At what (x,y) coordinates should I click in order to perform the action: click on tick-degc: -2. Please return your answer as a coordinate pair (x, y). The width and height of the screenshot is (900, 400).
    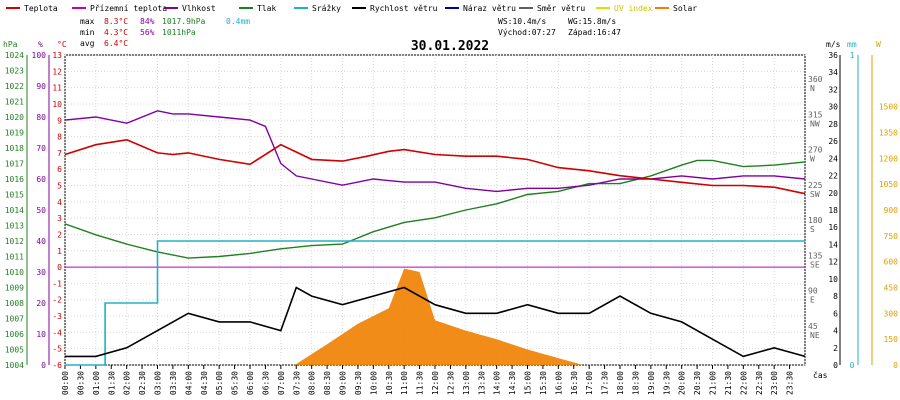
    Looking at the image, I should click on (57, 300).